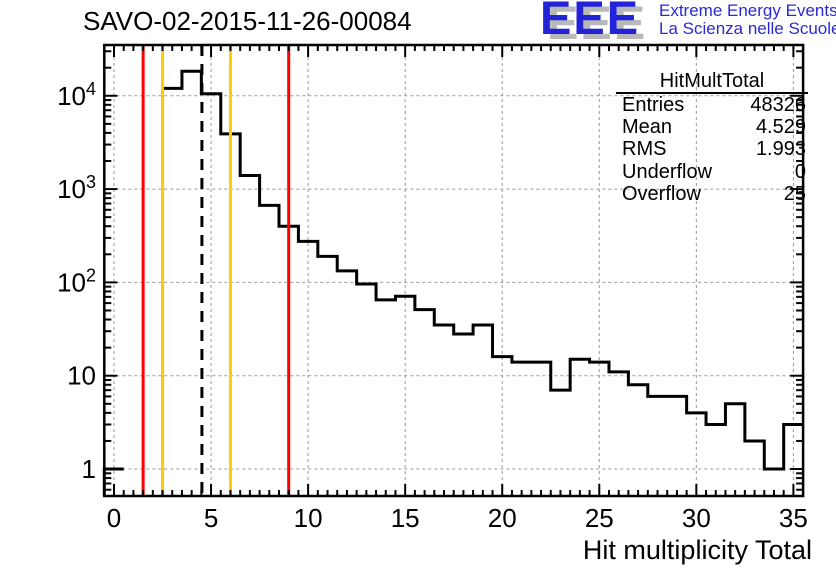  I want to click on stats-value: 1.993, so click(780, 149).